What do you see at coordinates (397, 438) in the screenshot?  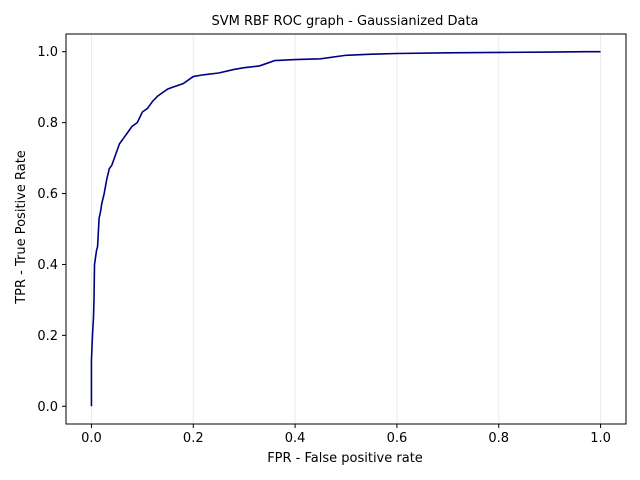 I see `x-tick-label: 0.6` at bounding box center [397, 438].